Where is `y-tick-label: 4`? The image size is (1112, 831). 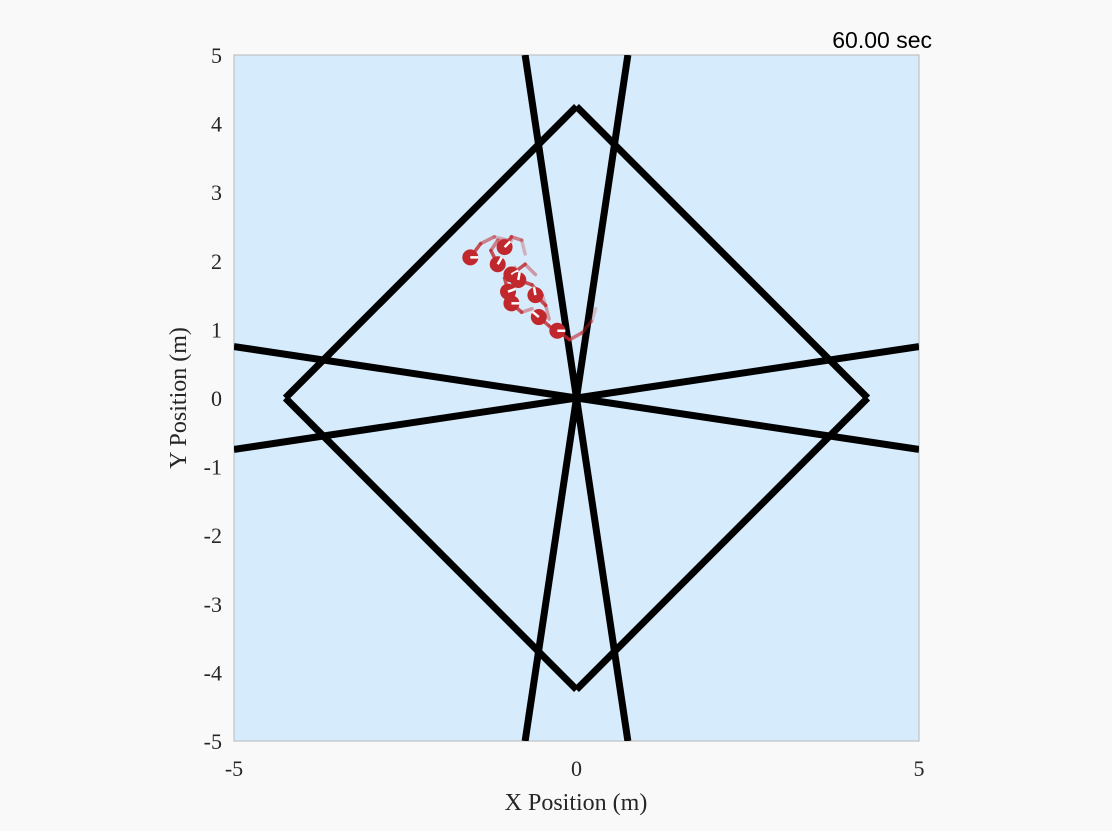
y-tick-label: 4 is located at coordinates (216, 124).